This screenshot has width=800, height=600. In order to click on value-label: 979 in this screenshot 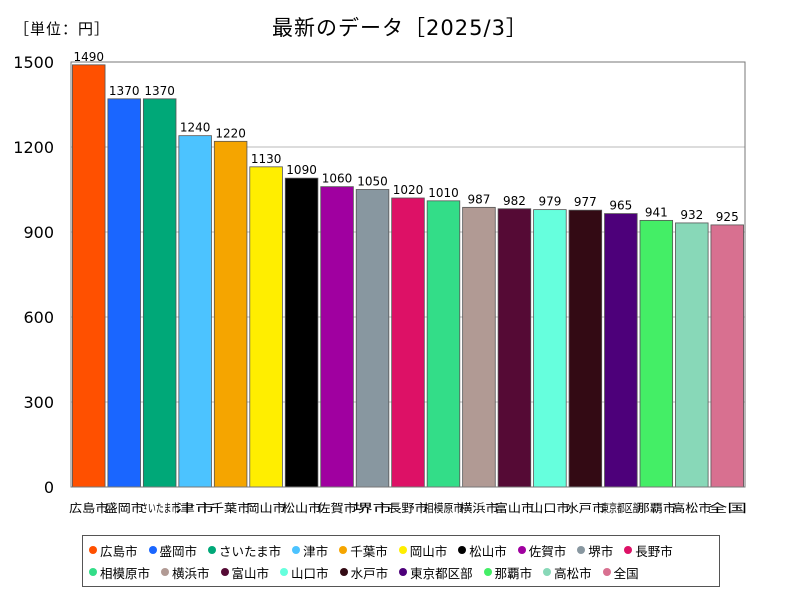, I will do `click(549, 202)`.